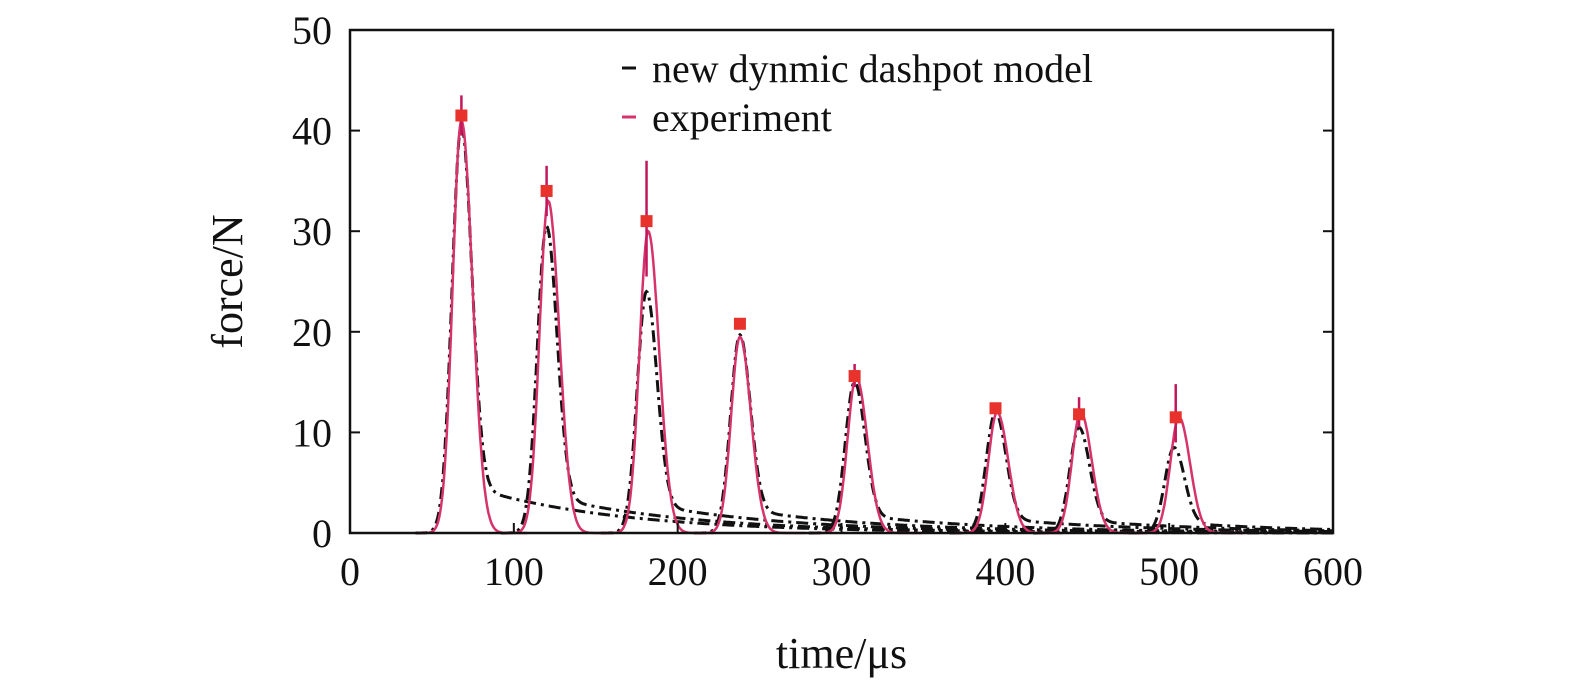  What do you see at coordinates (857, 93) in the screenshot?
I see `legend: new dynmic dashpot model experiment` at bounding box center [857, 93].